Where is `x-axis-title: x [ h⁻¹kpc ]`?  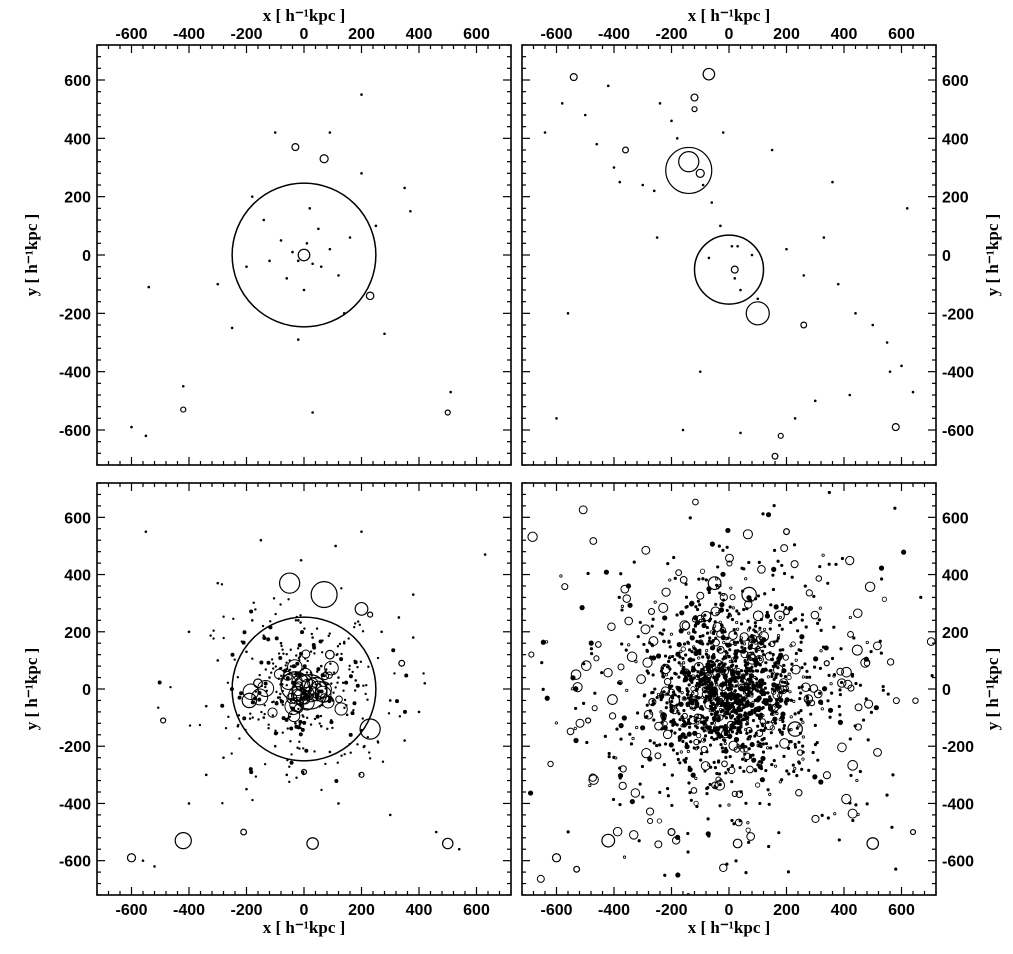
x-axis-title: x [ h⁻¹kpc ] is located at coordinates (304, 15).